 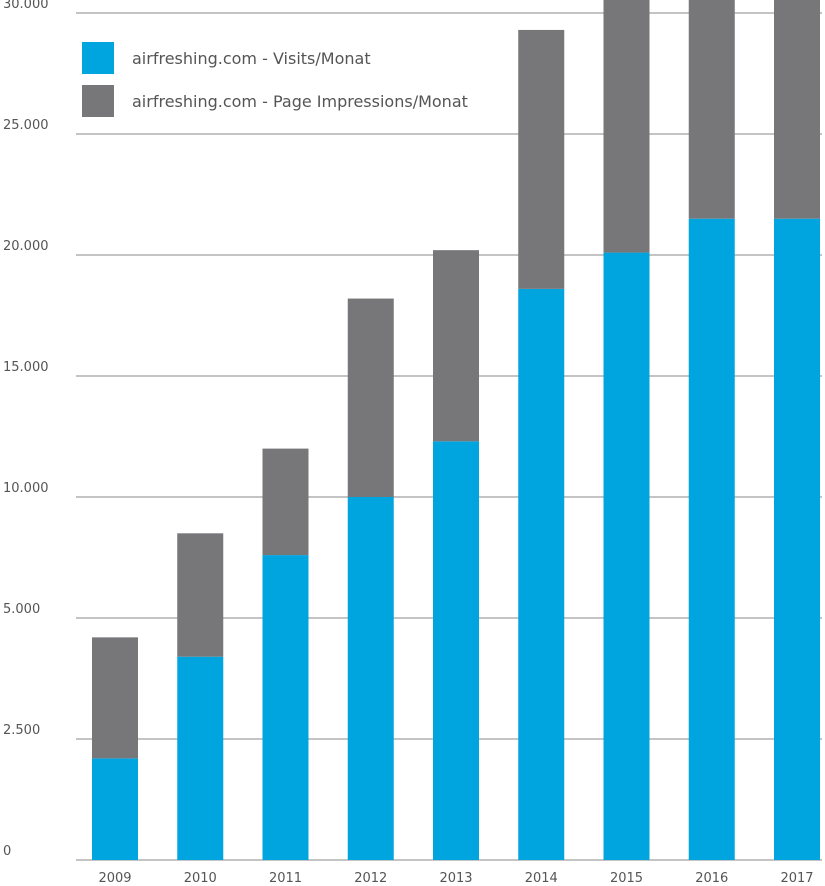 I want to click on y-tick-label: 25.000, so click(x=26, y=125).